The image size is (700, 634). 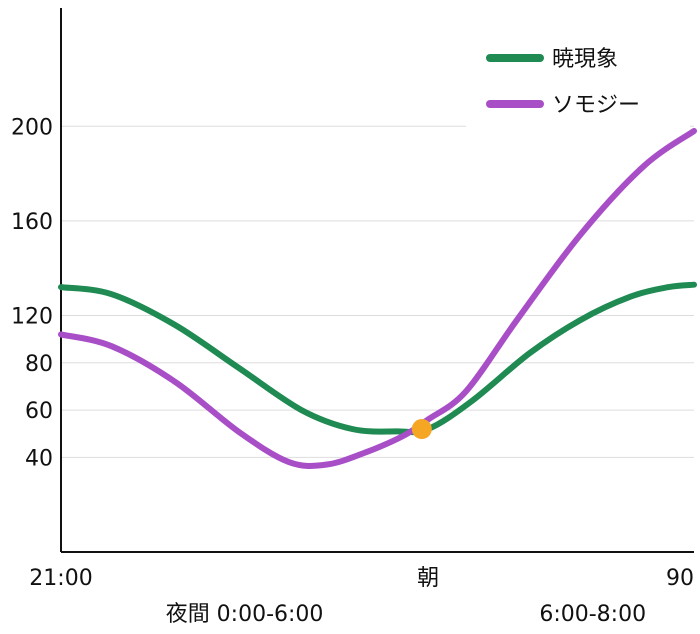 What do you see at coordinates (406, 614) in the screenshot?
I see `x-sub-labels: 夜間 0:00-6:00 6:00-8:00` at bounding box center [406, 614].